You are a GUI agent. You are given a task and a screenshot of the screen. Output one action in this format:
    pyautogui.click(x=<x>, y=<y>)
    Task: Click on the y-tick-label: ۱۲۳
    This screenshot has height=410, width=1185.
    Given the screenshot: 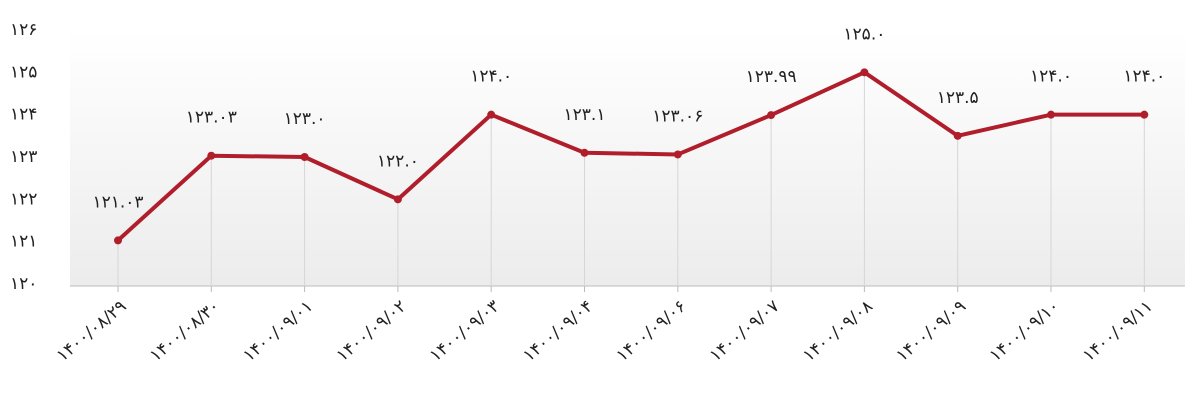 What is the action you would take?
    pyautogui.click(x=23, y=157)
    